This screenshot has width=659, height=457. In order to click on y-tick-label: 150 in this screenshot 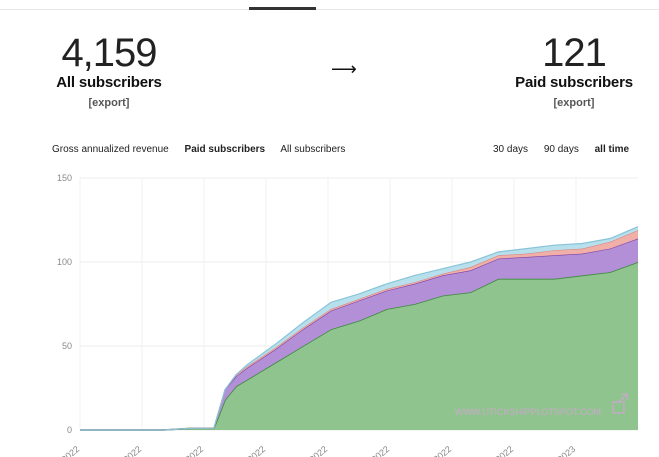, I will do `click(64, 178)`.